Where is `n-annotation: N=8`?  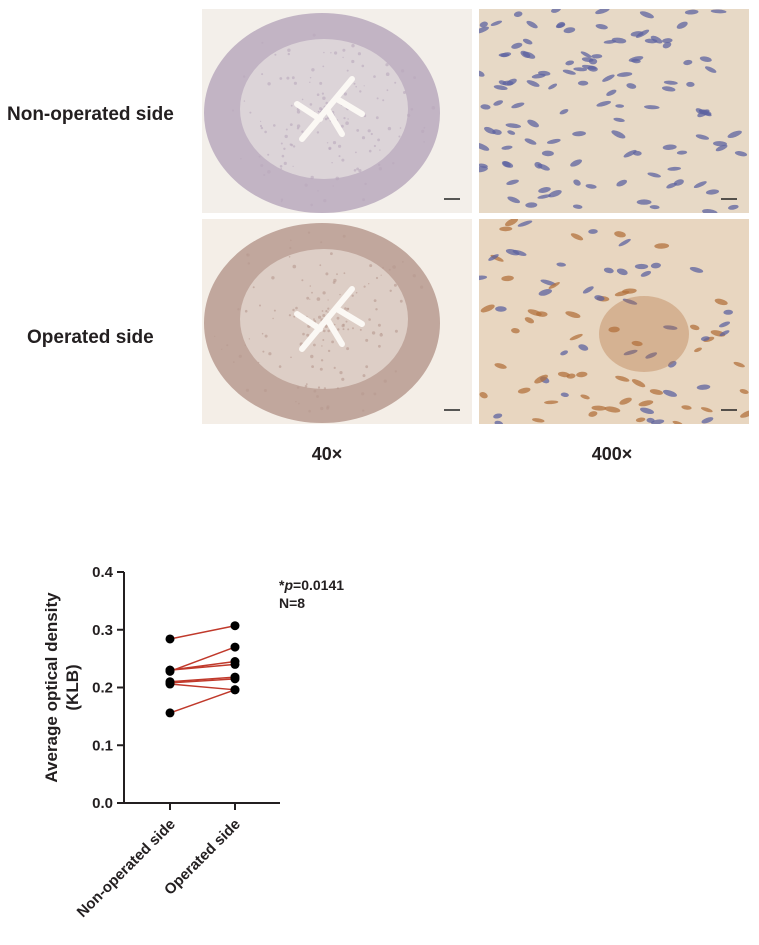 n-annotation: N=8 is located at coordinates (292, 603).